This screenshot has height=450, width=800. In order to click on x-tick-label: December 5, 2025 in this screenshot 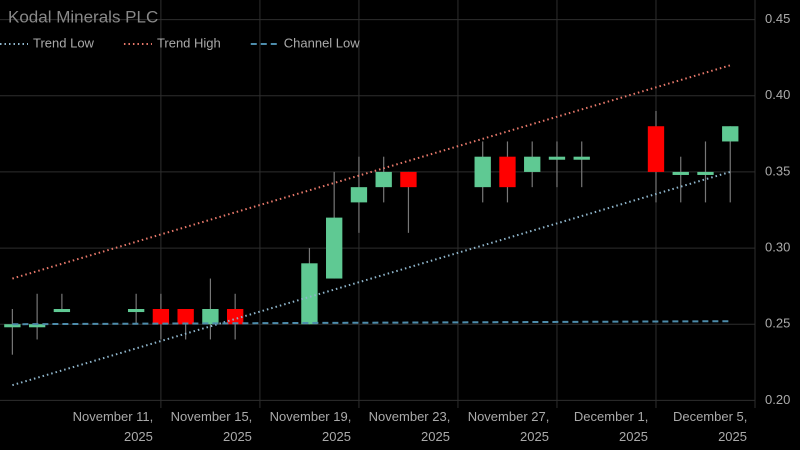, I will do `click(712, 426)`.